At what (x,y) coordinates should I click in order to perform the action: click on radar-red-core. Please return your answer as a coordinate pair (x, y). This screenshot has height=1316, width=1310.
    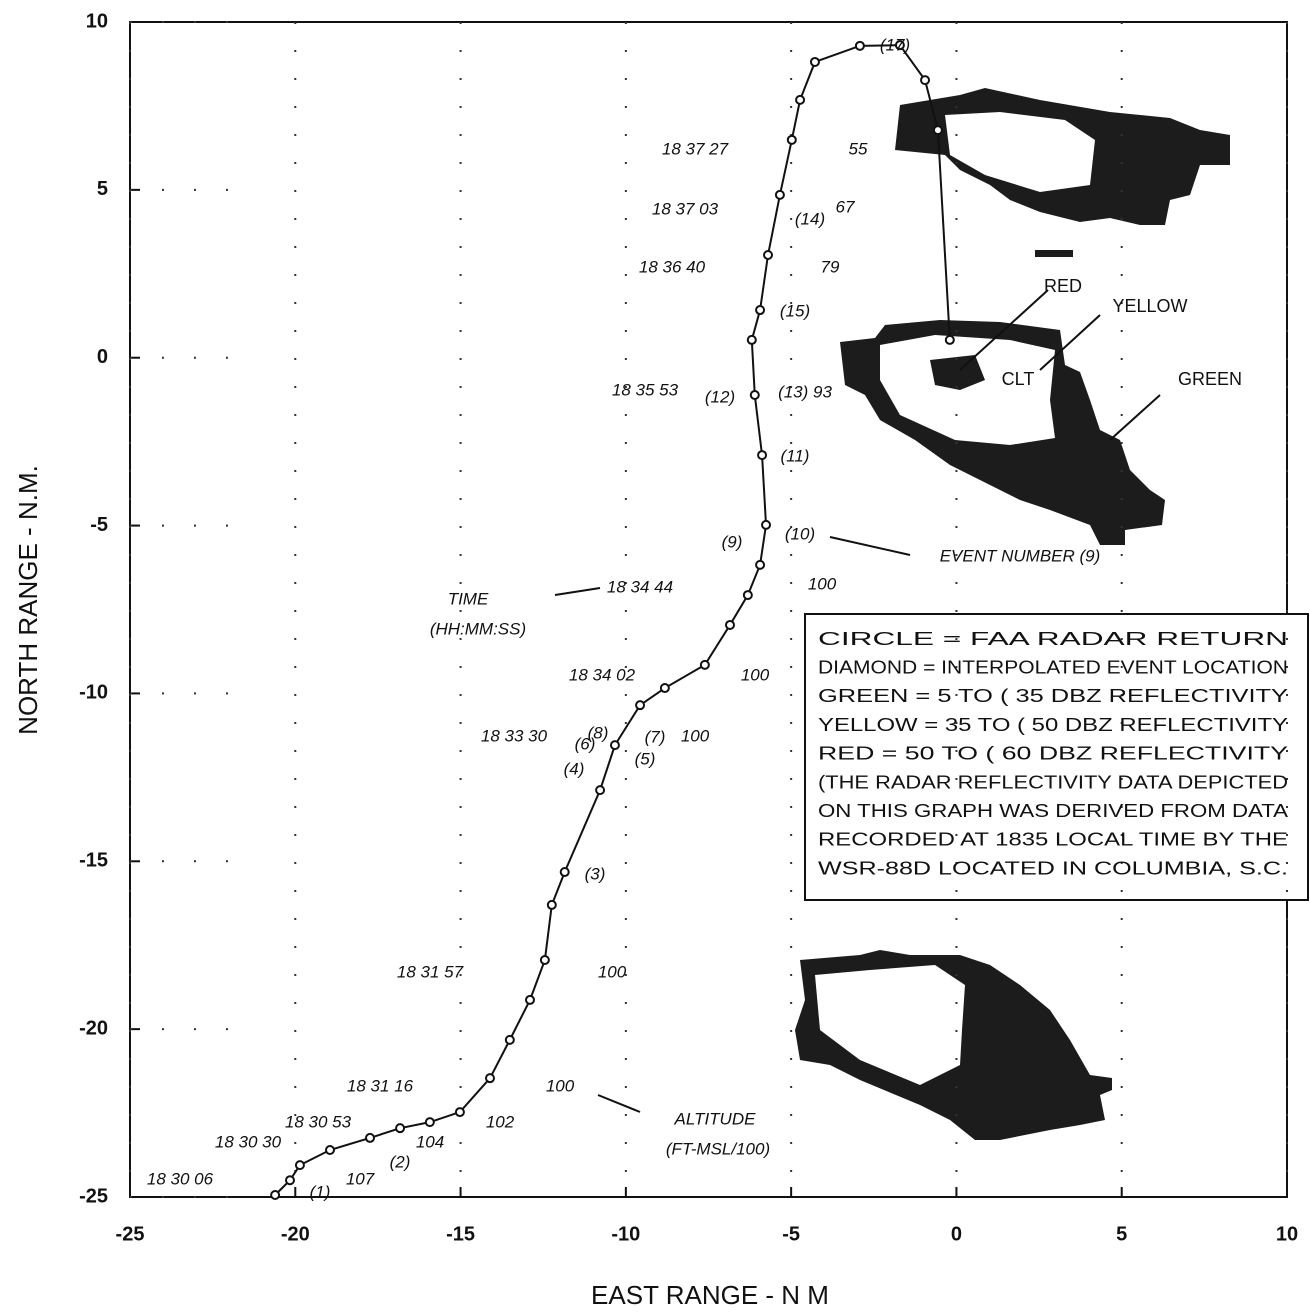
    Looking at the image, I should click on (957, 372).